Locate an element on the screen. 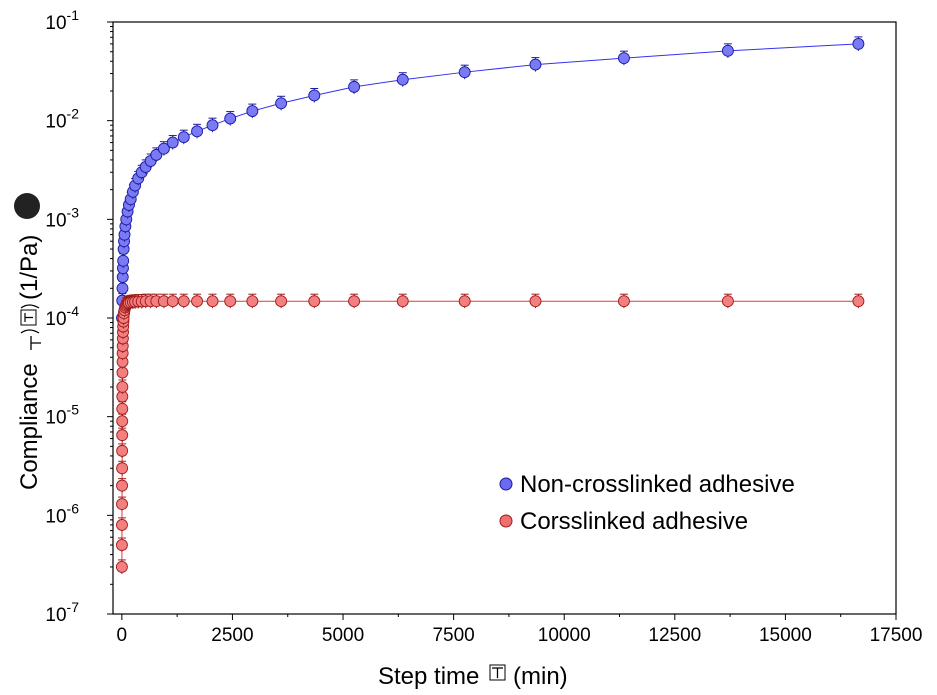 Image resolution: width=937 pixels, height=695 pixels. x-tick-label: 7500 is located at coordinates (453, 635).